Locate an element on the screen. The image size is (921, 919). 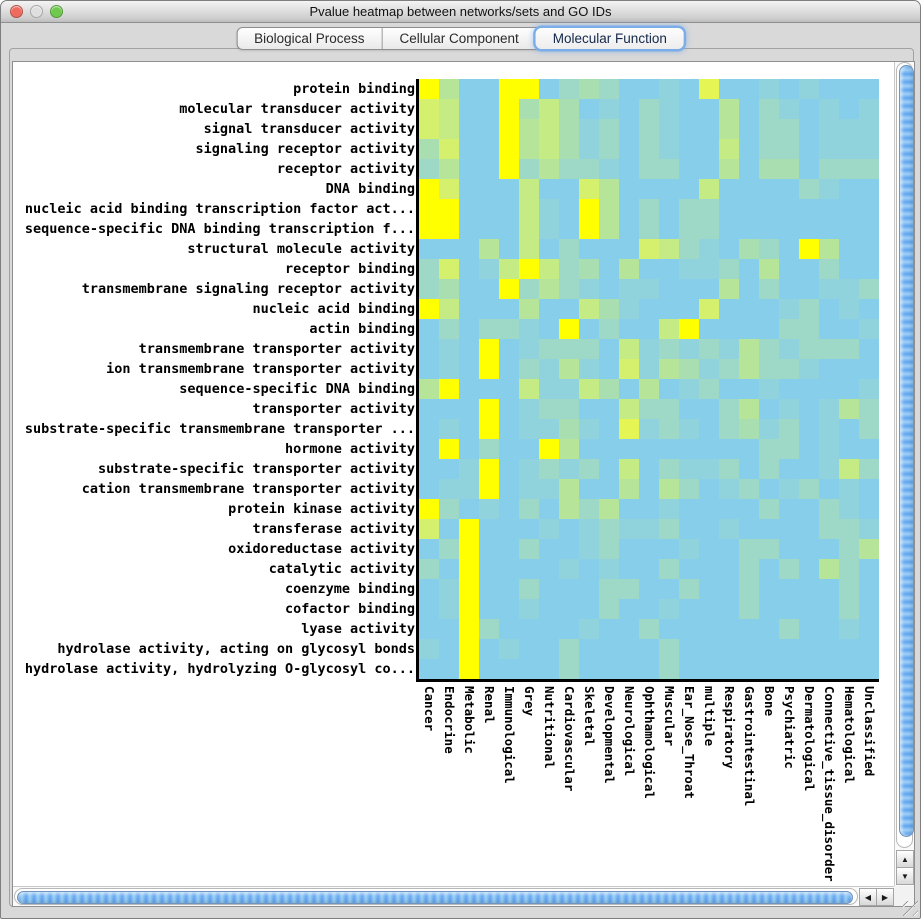
tab-biological-process: Biological Process is located at coordinates (309, 38).